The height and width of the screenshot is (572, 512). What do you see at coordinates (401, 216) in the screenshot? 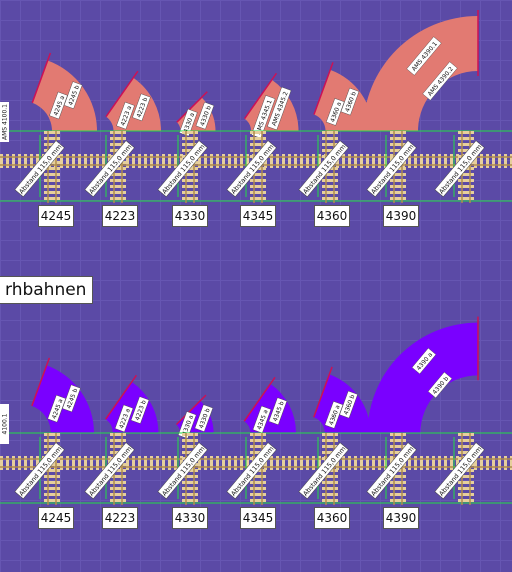
I see `code-label-top-4390: 4390` at bounding box center [401, 216].